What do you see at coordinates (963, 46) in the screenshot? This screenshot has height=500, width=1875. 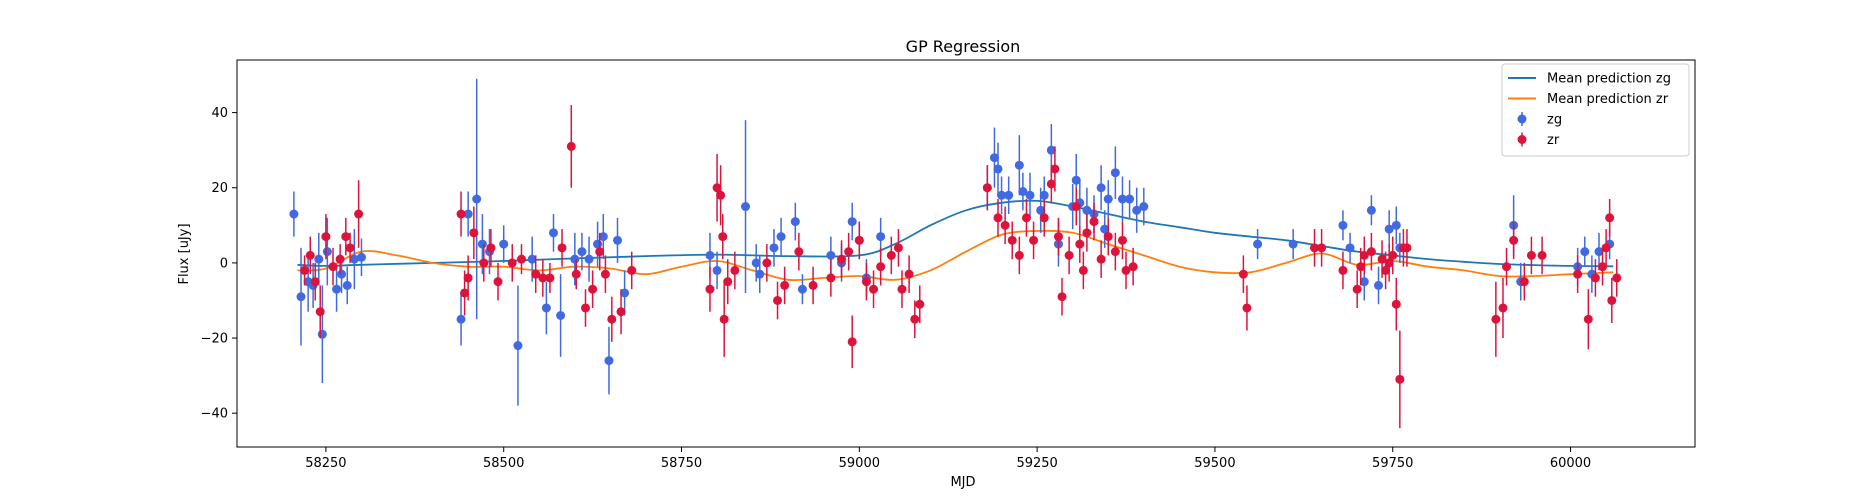 I see `chart-title: GP Regression` at bounding box center [963, 46].